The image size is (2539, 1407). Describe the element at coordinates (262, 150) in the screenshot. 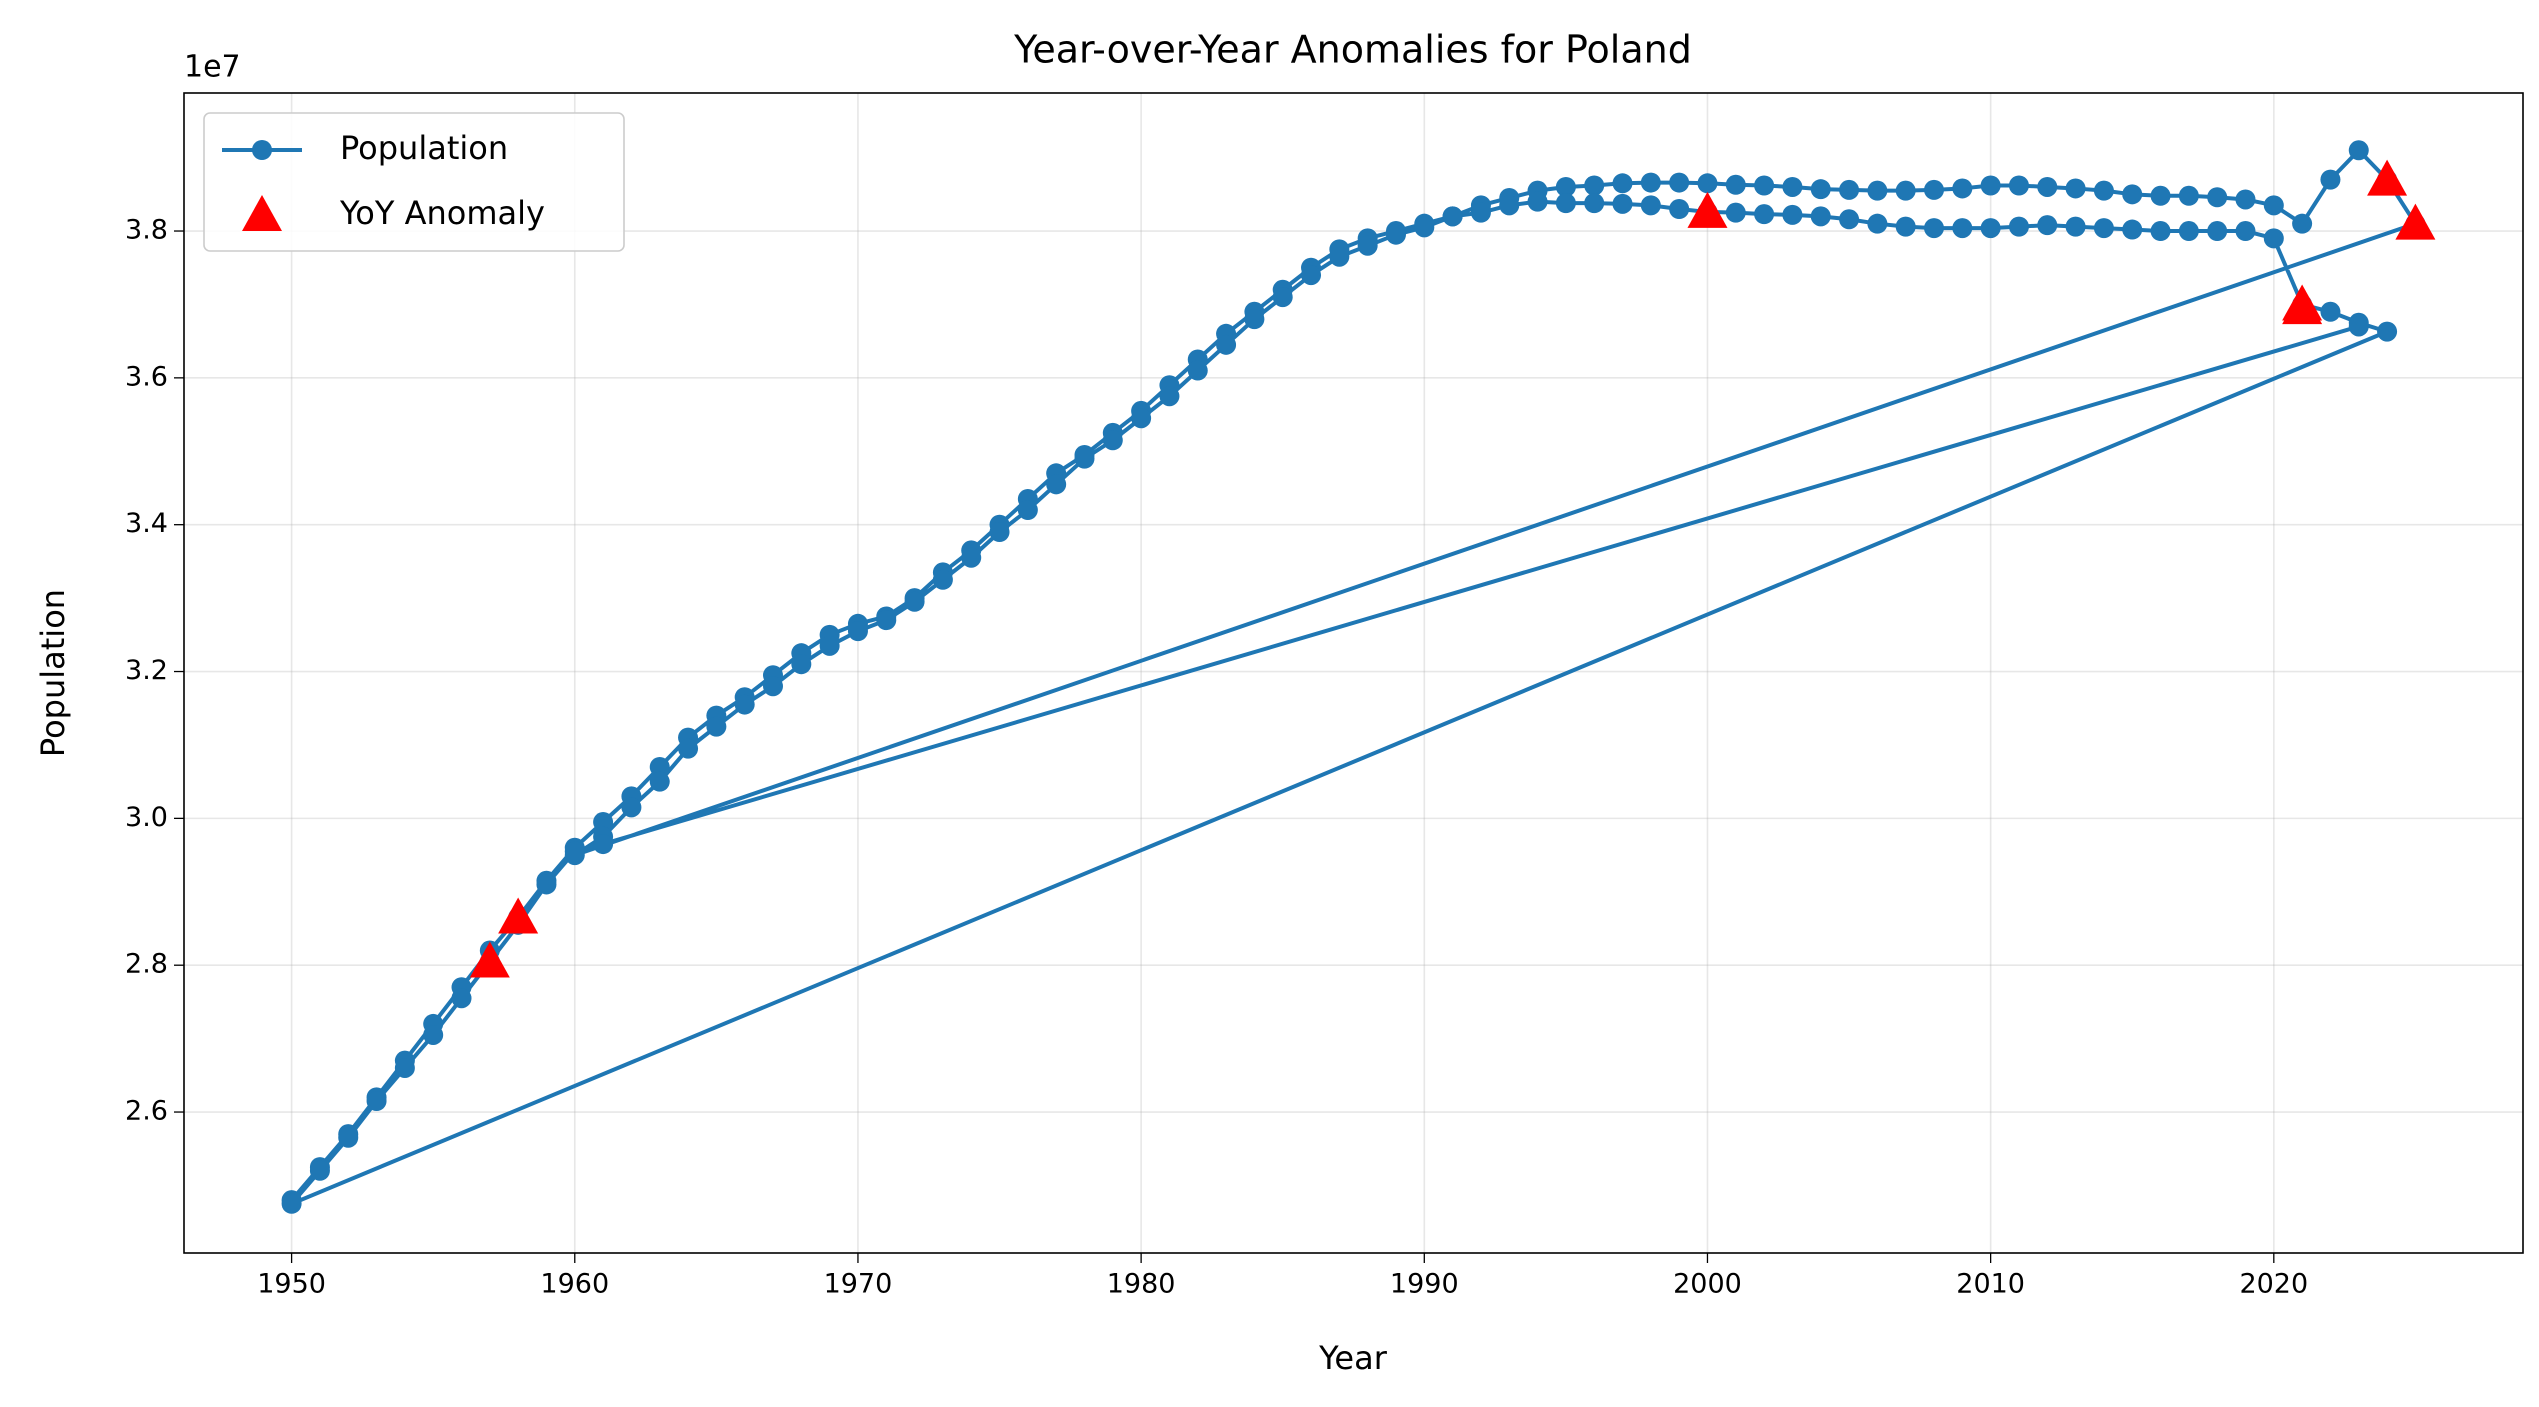

I see `legend-marker` at that location.